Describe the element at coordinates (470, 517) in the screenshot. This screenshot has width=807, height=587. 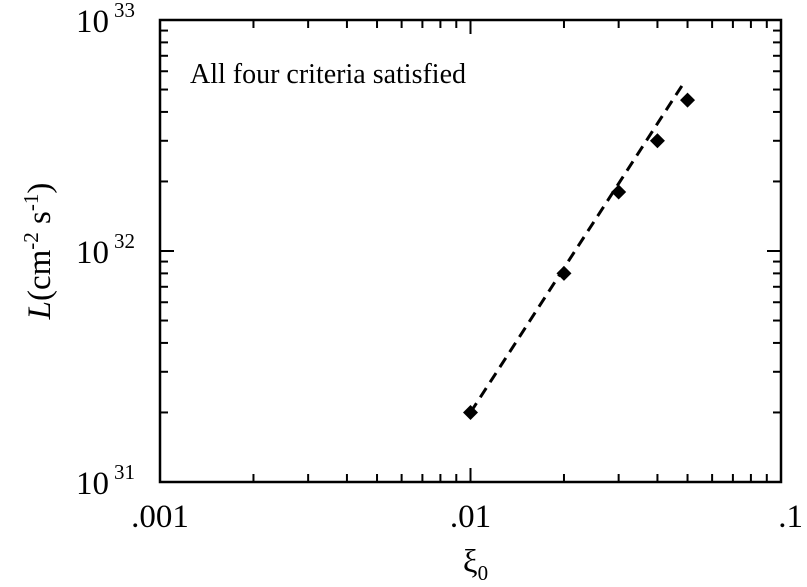
I see `x-tick-label: .01` at that location.